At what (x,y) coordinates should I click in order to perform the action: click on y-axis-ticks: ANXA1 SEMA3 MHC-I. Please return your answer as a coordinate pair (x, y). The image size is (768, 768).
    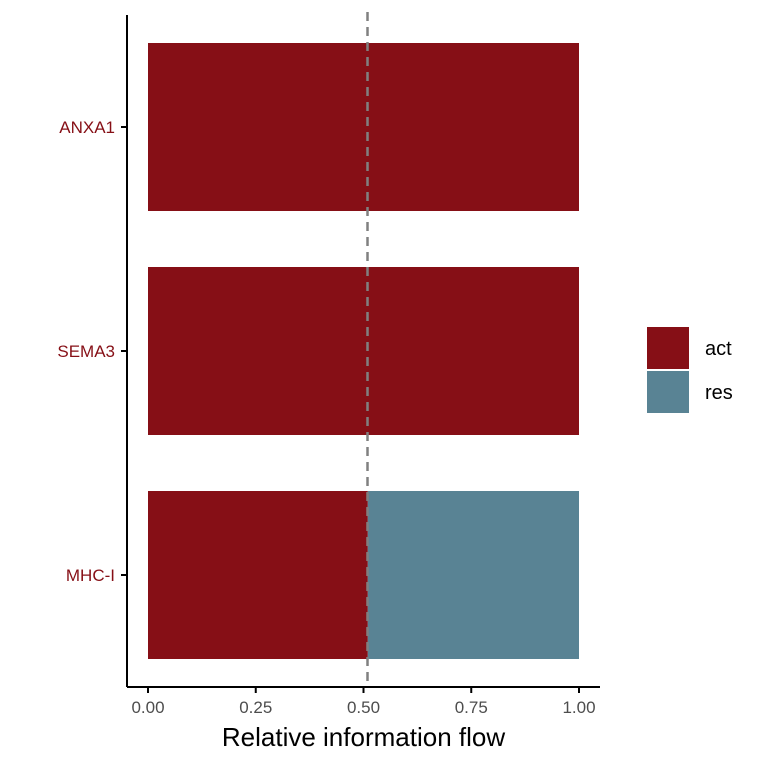
    Looking at the image, I should click on (92, 351).